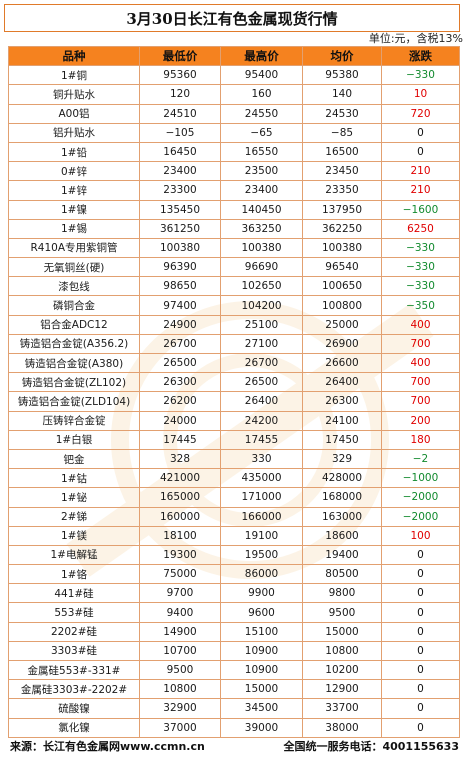 Image resolution: width=471 pixels, height=759 pixels. I want to click on cell-avg: 18600, so click(342, 535).